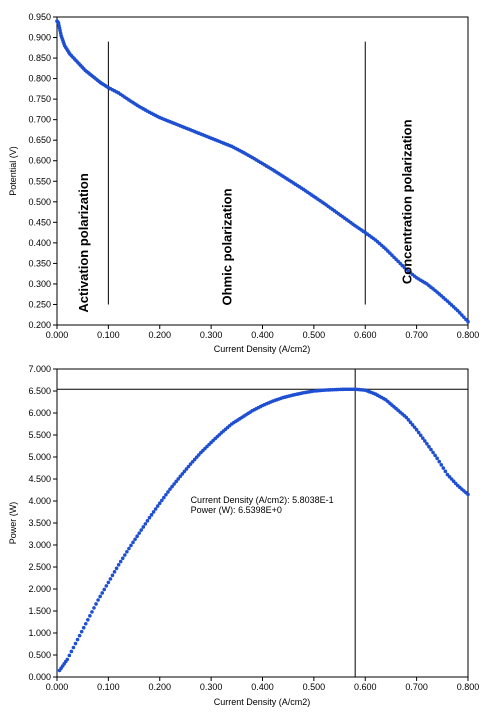 This screenshot has width=493, height=721. I want to click on power-x-tick-label: 0.700, so click(416, 687).